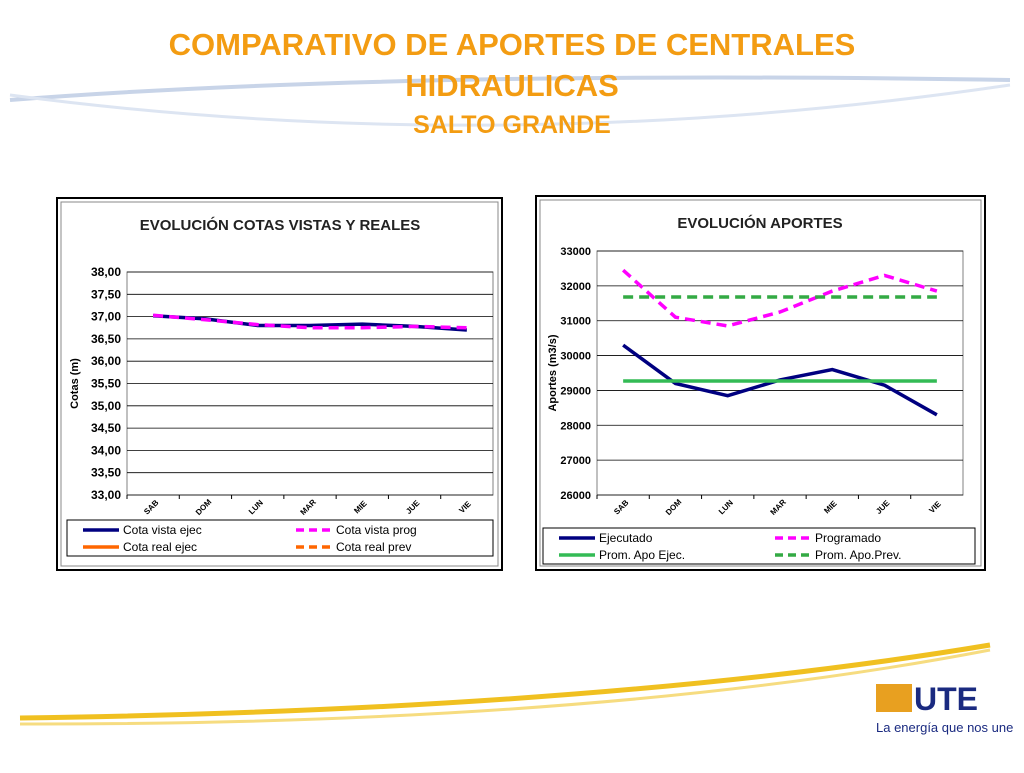  Describe the element at coordinates (376, 530) in the screenshot. I see `legend-label: Cota vista prog` at that location.